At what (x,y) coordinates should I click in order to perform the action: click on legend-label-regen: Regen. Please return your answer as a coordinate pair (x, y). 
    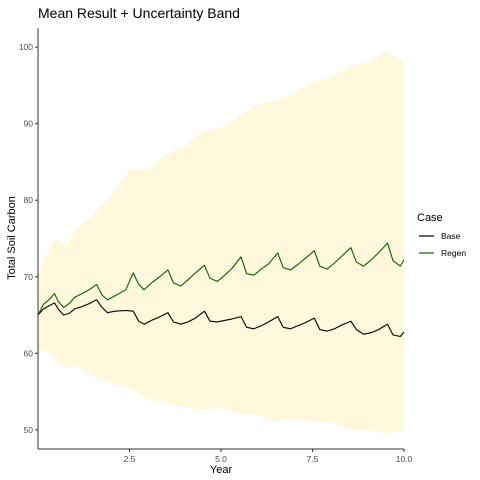
    Looking at the image, I should click on (453, 253).